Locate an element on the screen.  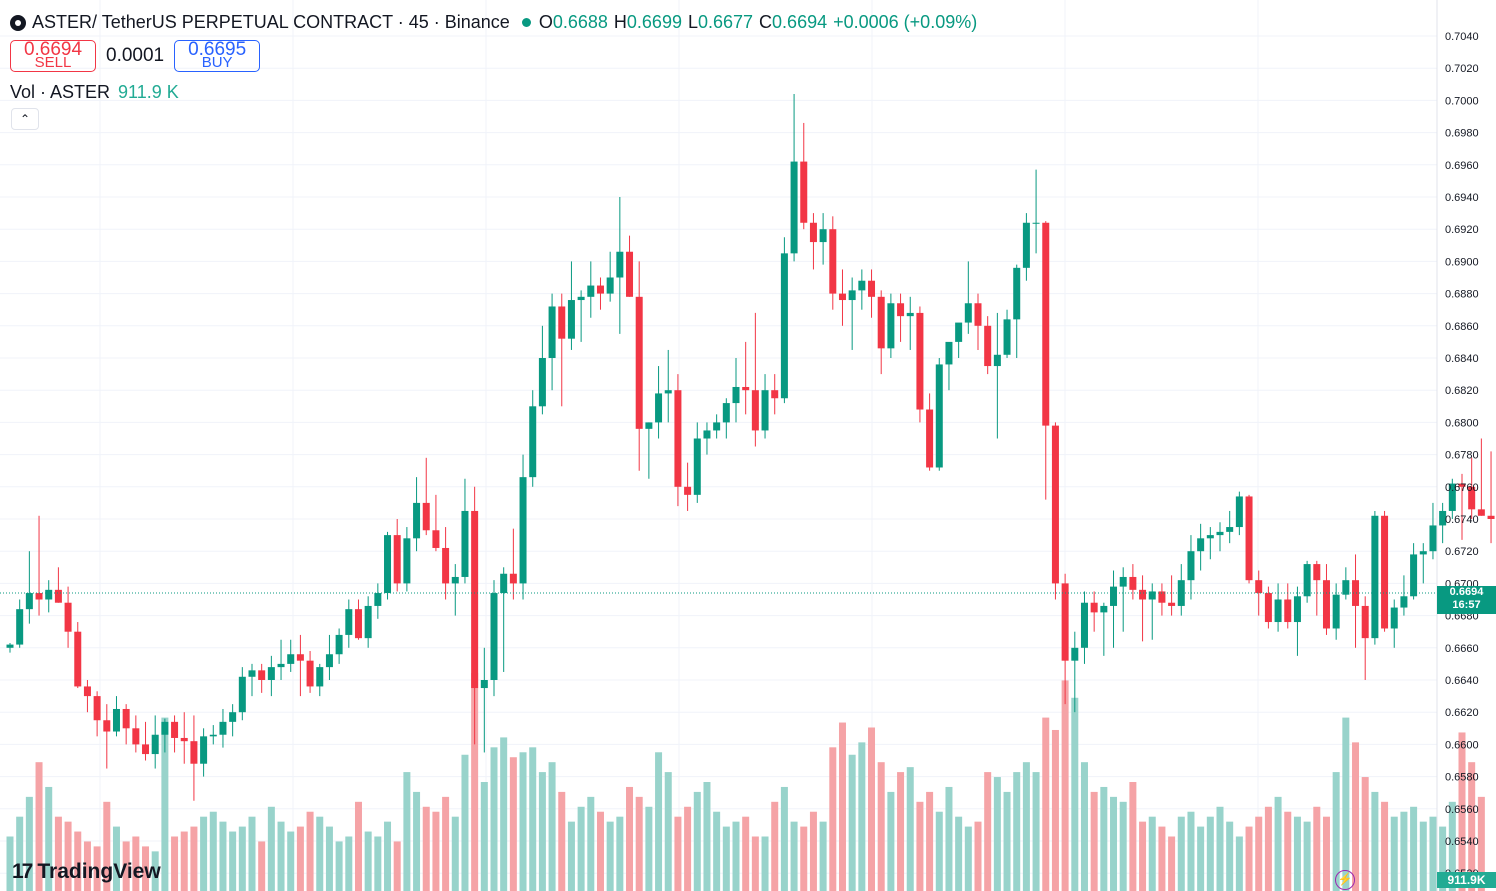
price-tick-label: 0.6900 is located at coordinates (1462, 262).